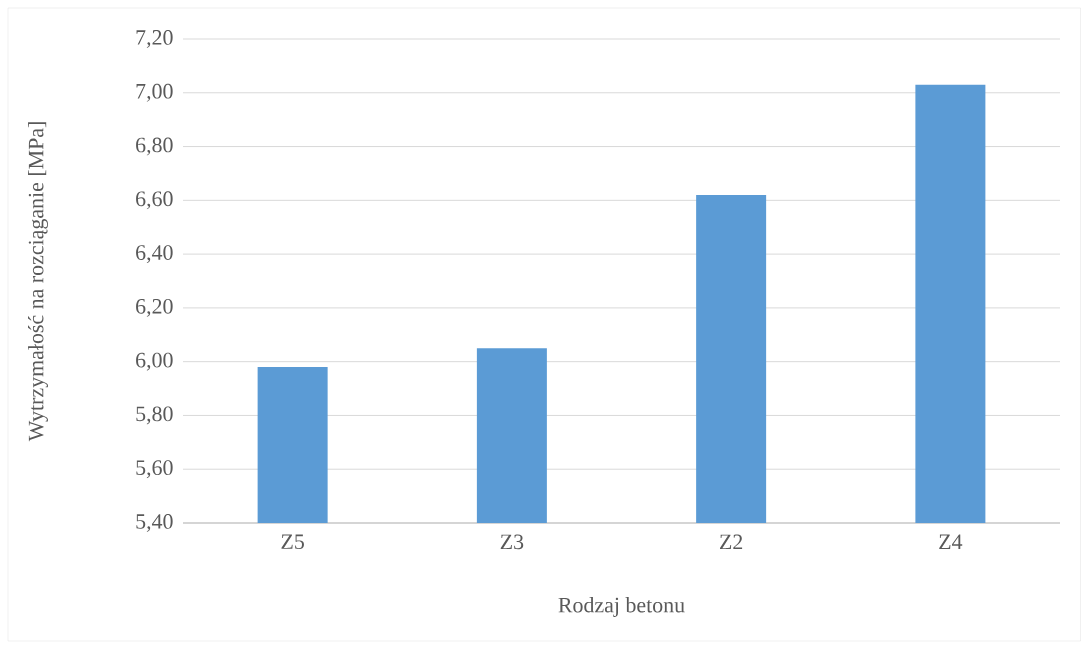 The height and width of the screenshot is (653, 1081). I want to click on y-tick-label: 6,60, so click(154, 200).